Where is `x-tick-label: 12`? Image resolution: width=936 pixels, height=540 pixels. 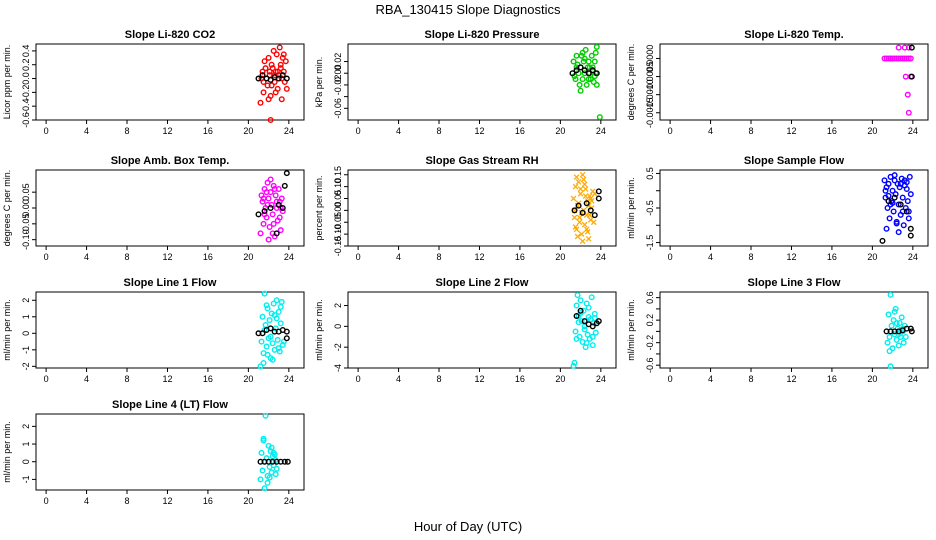 x-tick-label: 12 is located at coordinates (791, 257).